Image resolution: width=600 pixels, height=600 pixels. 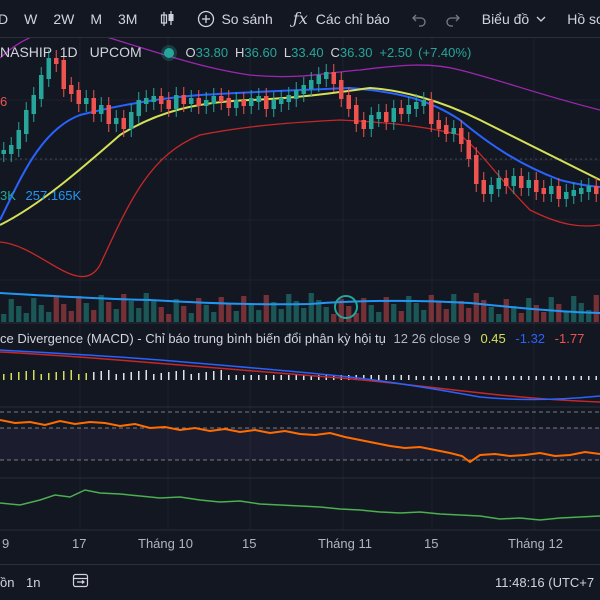 What do you see at coordinates (341, 19) in the screenshot?
I see `indicators-button: ƒx Các chỉ báo` at bounding box center [341, 19].